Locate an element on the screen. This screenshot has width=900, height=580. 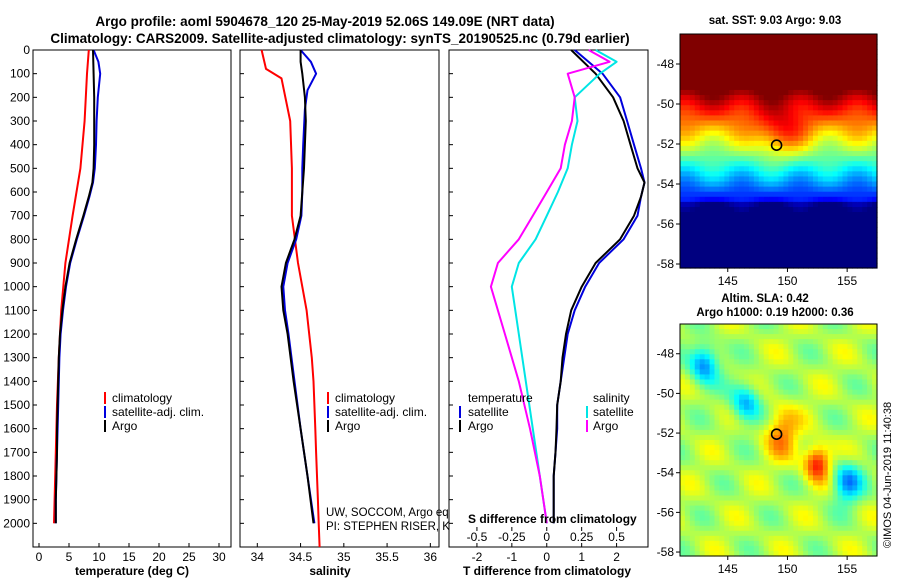
legend-label-satellite: satellite-adj. clim. is located at coordinates (158, 412).